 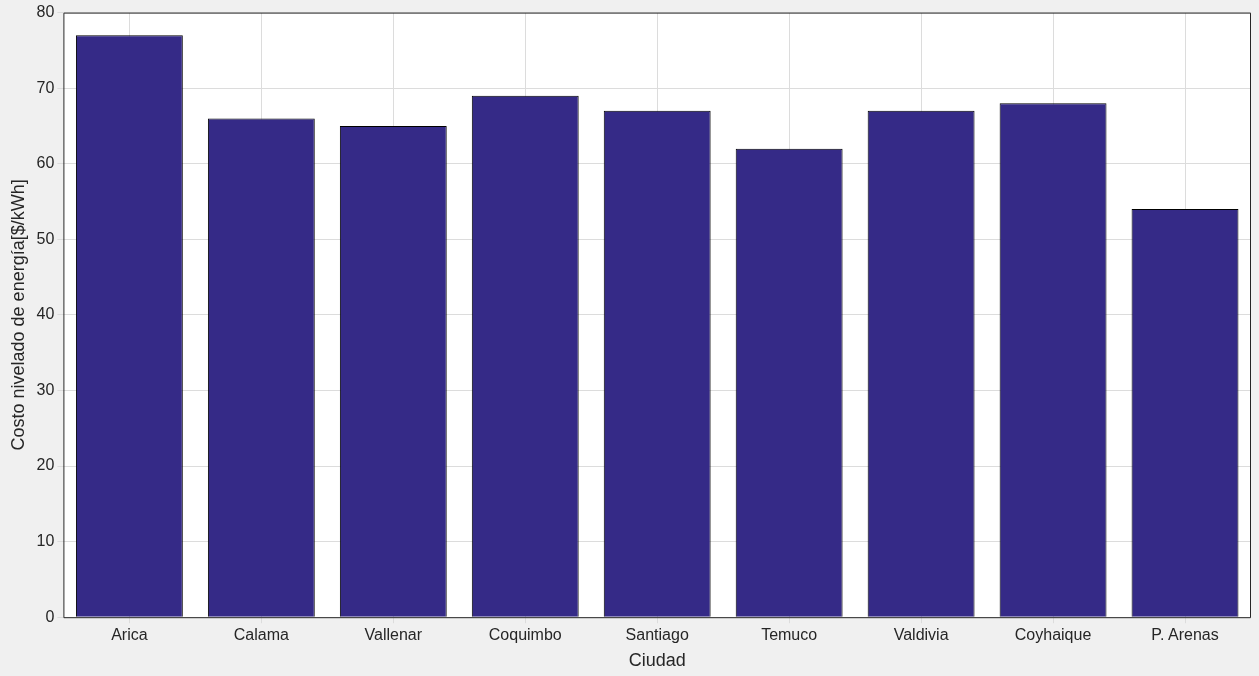 What do you see at coordinates (261, 635) in the screenshot?
I see `x-tick-label: Calama` at bounding box center [261, 635].